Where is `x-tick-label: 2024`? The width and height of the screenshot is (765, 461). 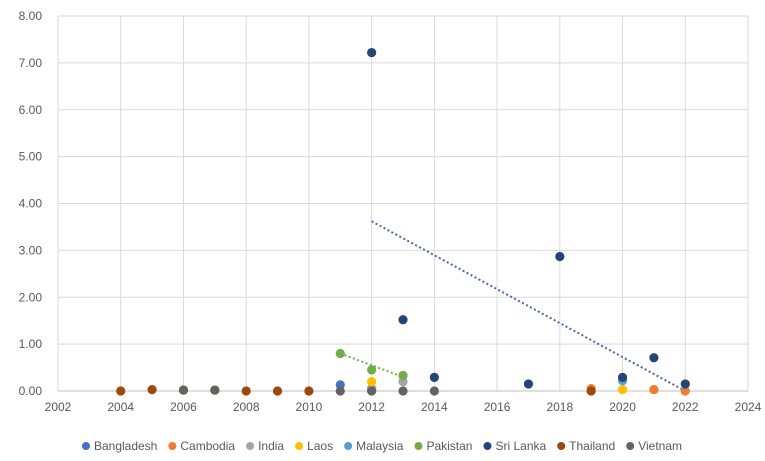 x-tick-label: 2024 is located at coordinates (748, 407).